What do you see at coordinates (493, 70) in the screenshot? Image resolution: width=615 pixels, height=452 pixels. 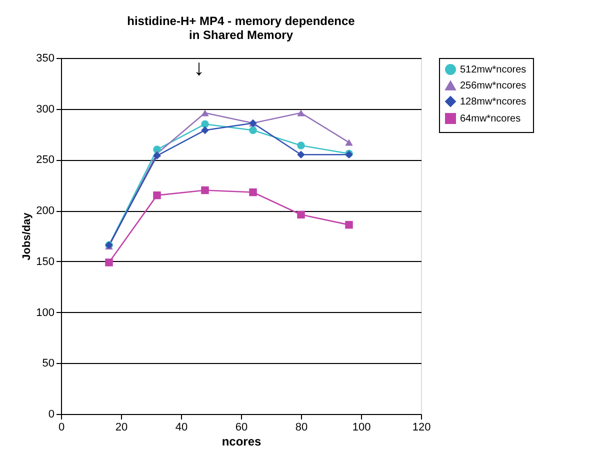 I see `legend-label: 512mw*ncores` at bounding box center [493, 70].